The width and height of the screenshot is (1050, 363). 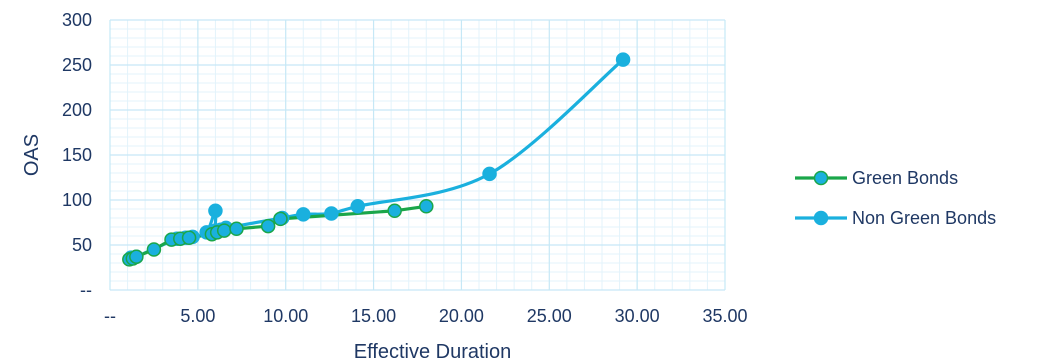 I want to click on legend-label-non-green-bonds: Non Green Bonds, so click(x=924, y=218).